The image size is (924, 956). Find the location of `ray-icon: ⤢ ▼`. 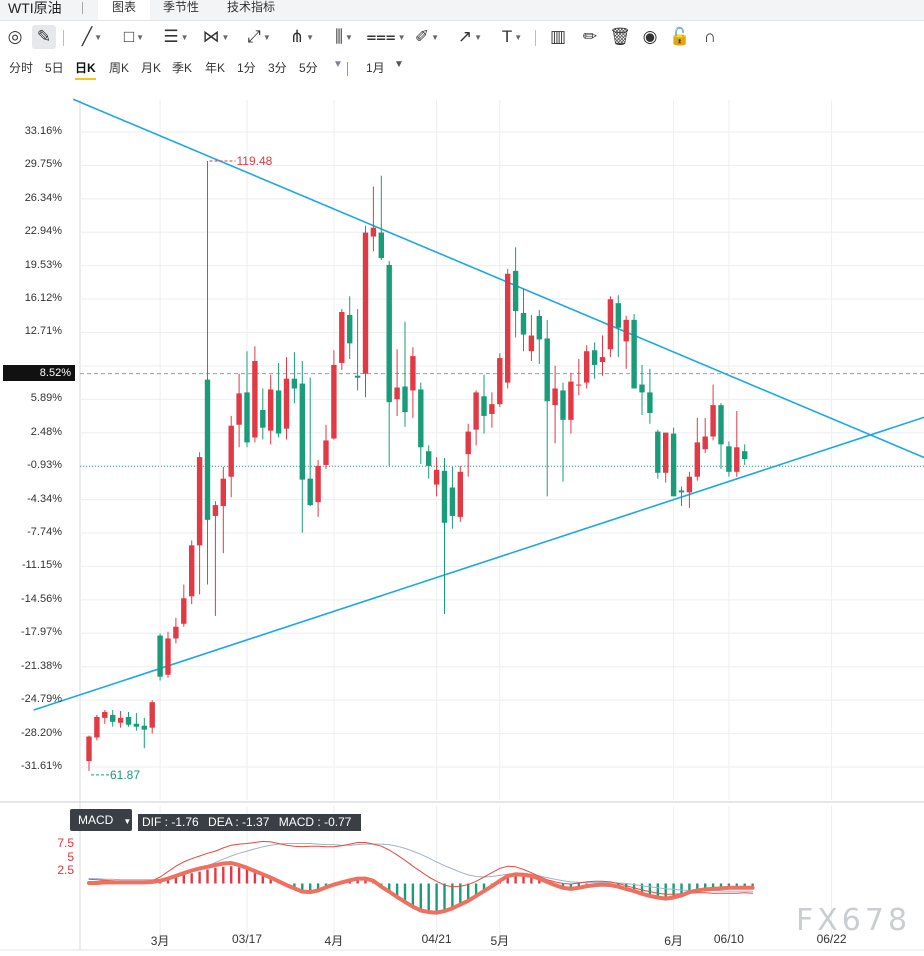

ray-icon: ⤢ ▼ is located at coordinates (259, 37).